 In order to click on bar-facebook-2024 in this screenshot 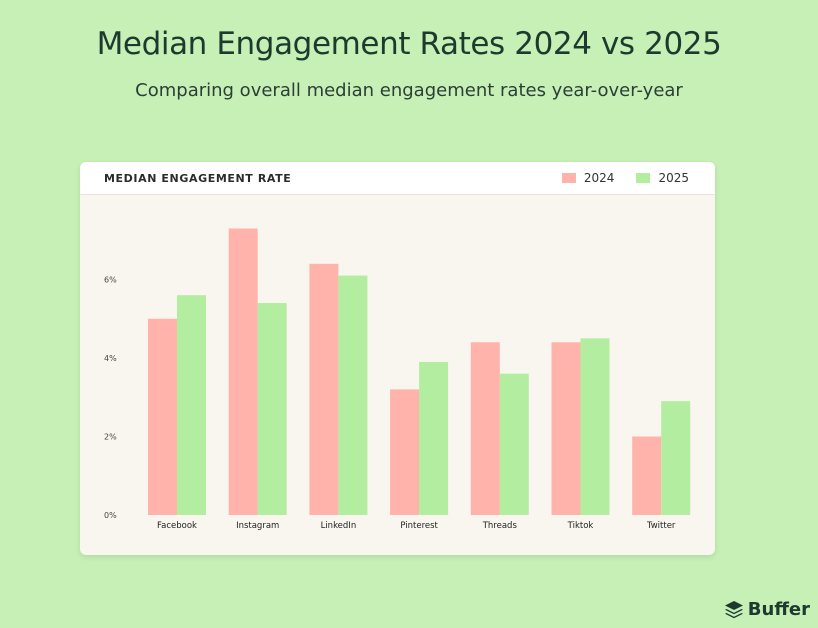, I will do `click(162, 416)`.